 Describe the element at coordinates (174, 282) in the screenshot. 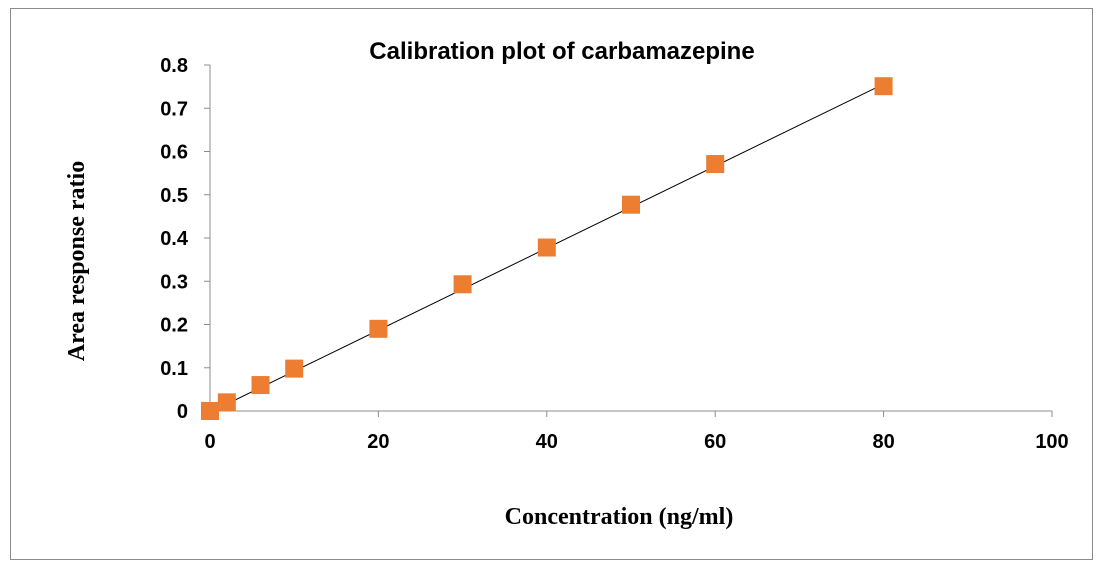

I see `y-tick-label: 0.3` at that location.